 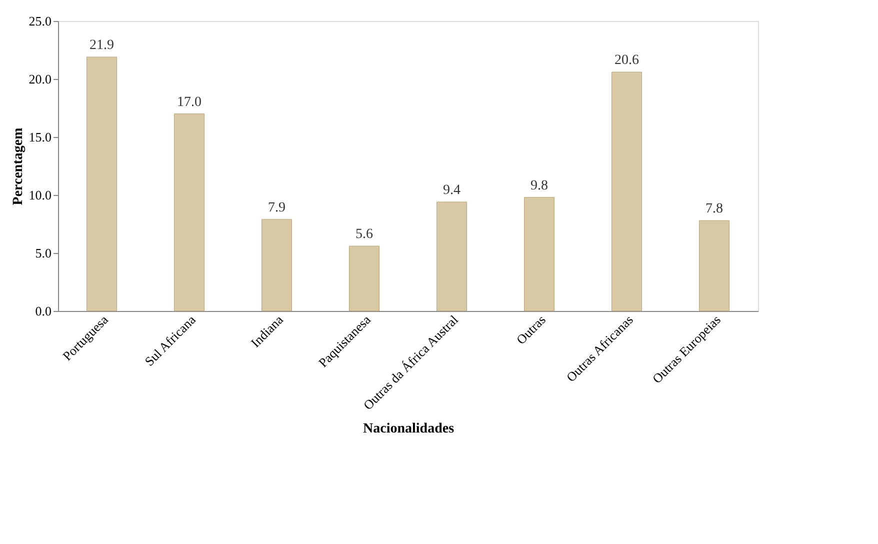 I want to click on y-tick-label: 0.0, so click(x=43, y=311).